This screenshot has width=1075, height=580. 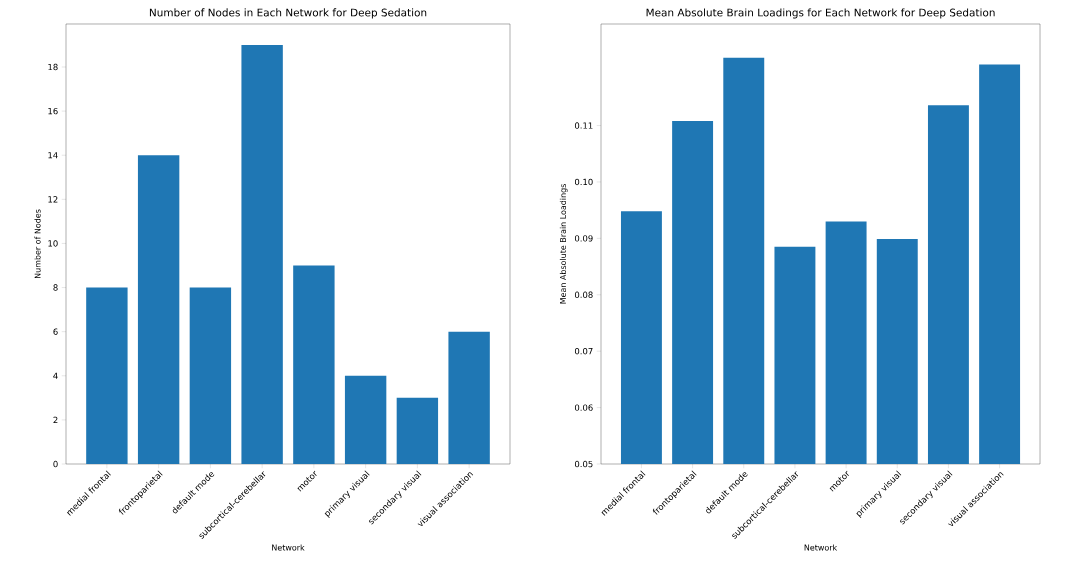 What do you see at coordinates (583, 125) in the screenshot?
I see `y-tick-label: 0.11` at bounding box center [583, 125].